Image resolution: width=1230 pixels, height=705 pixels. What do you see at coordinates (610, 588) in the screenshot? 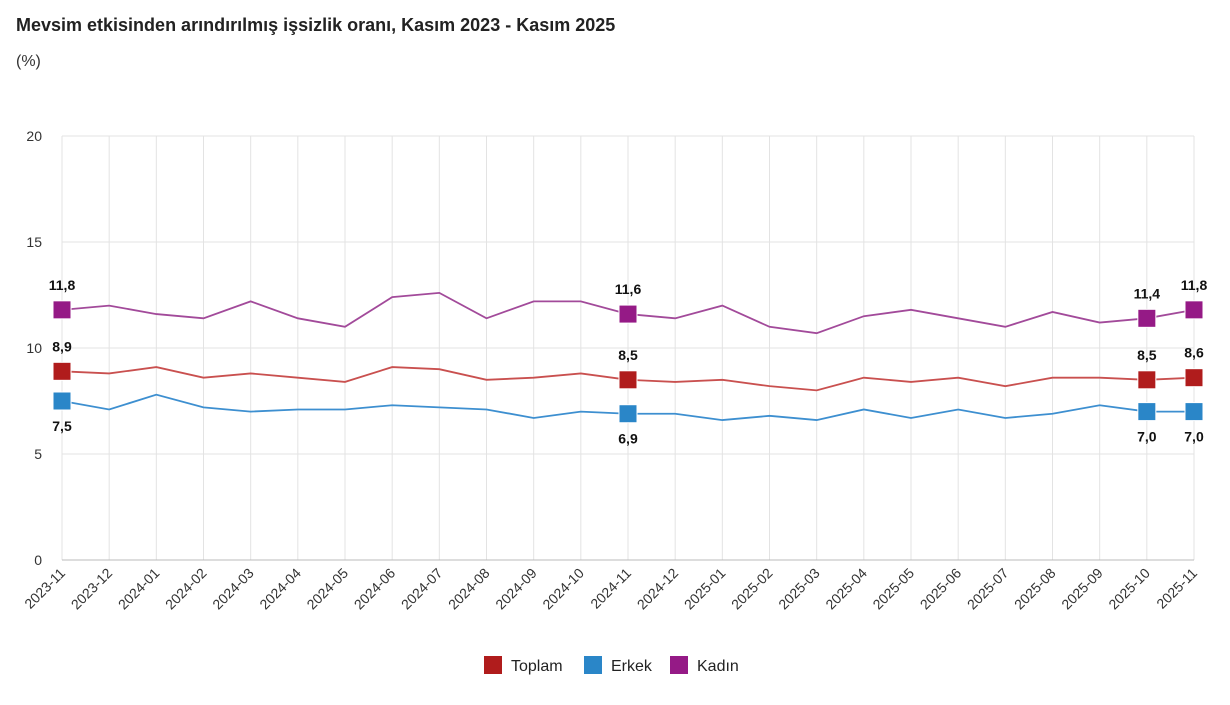
I see `x-tick-label: 2024-11` at bounding box center [610, 588].